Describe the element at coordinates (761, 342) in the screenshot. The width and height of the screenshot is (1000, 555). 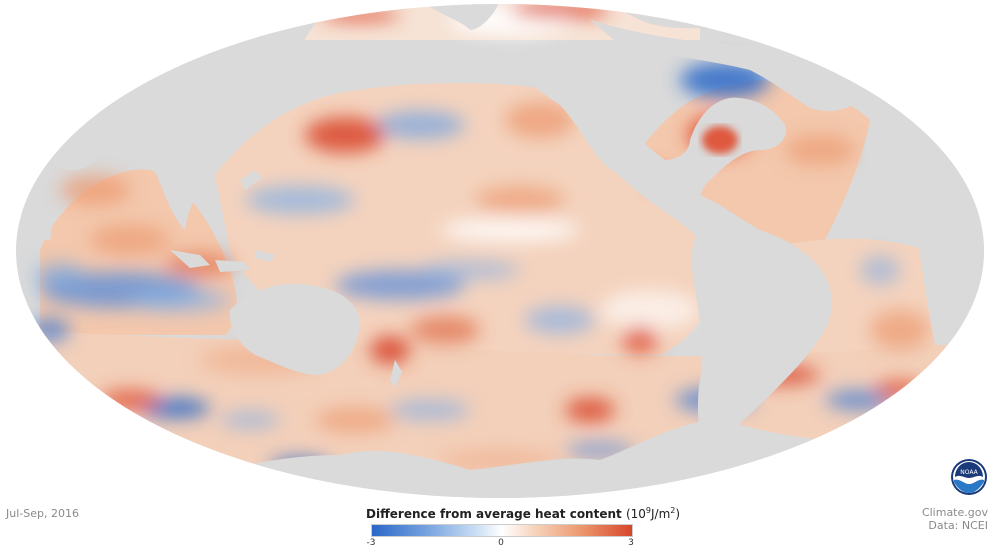
I see `land-south-america` at that location.